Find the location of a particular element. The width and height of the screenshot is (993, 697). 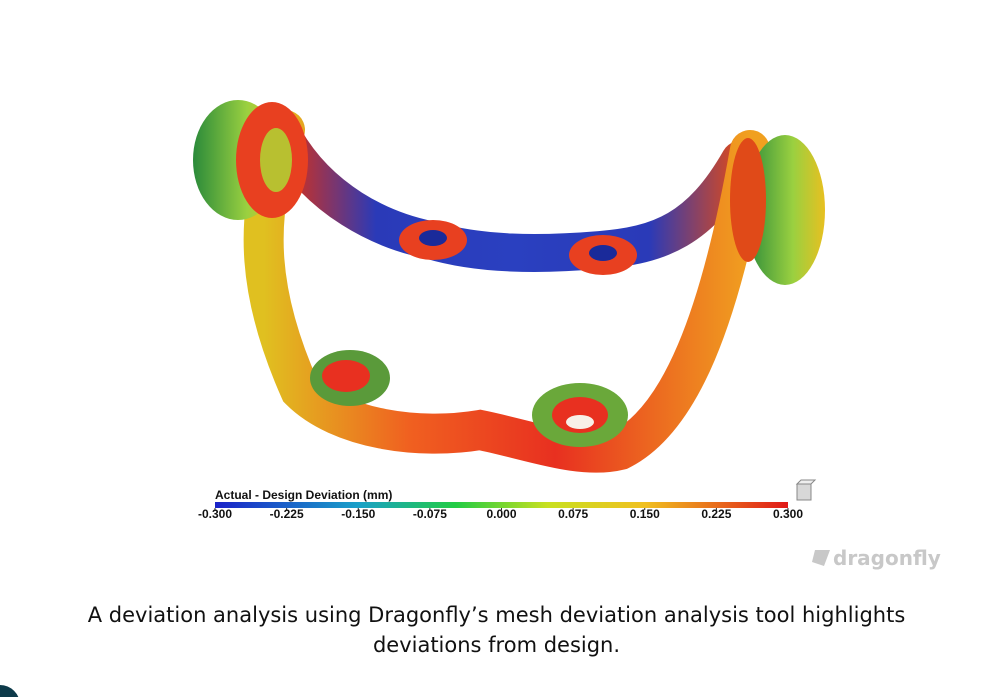

tick-label: 0.150 is located at coordinates (645, 514).